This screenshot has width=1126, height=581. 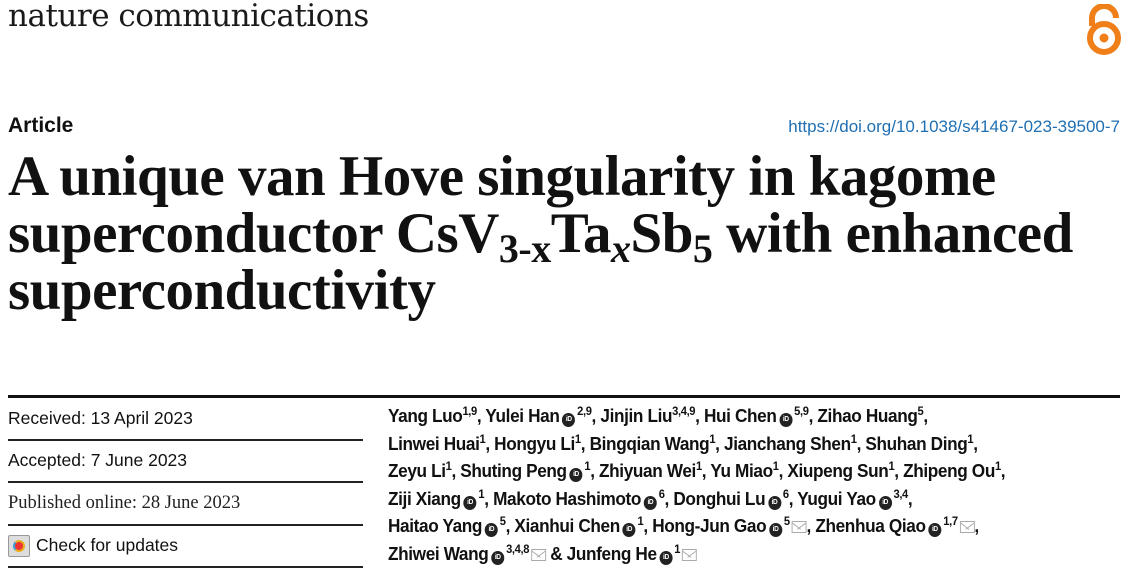 I want to click on author: Xiupeng Sun1, so click(x=840, y=470).